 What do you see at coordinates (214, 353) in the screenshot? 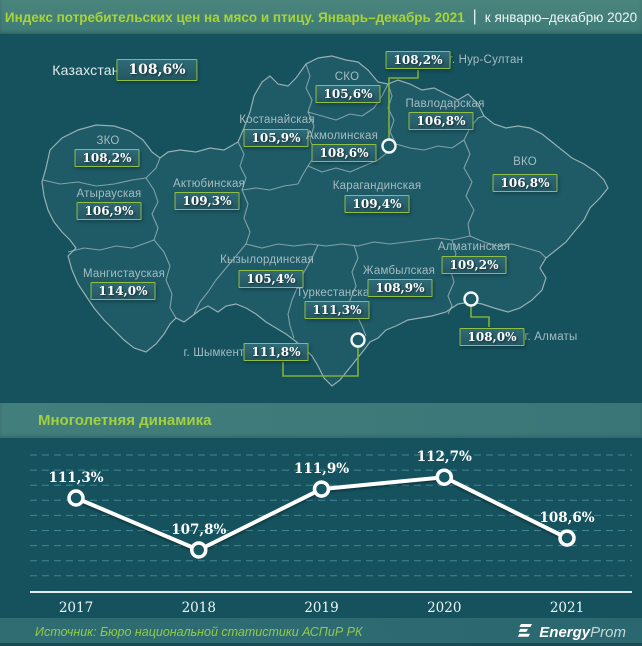
I see `city-label-г-шымкент: г. Шымкент` at bounding box center [214, 353].